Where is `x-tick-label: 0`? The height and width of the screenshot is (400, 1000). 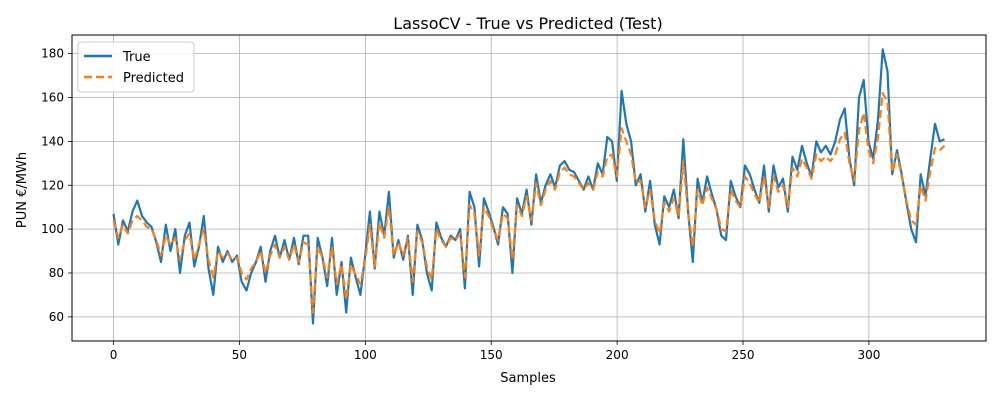 x-tick-label: 0 is located at coordinates (114, 355).